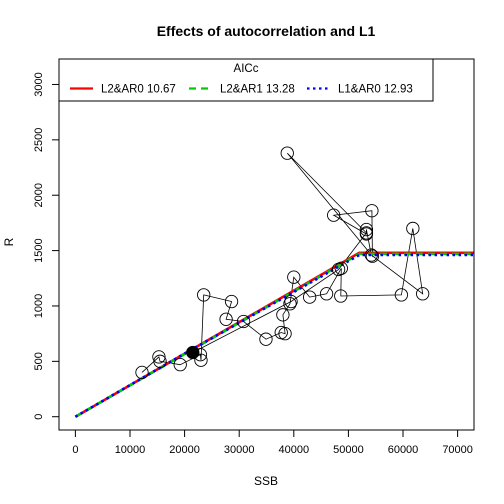 The image size is (504, 504). I want to click on x-tick-label-5: 50000, so click(348, 450).